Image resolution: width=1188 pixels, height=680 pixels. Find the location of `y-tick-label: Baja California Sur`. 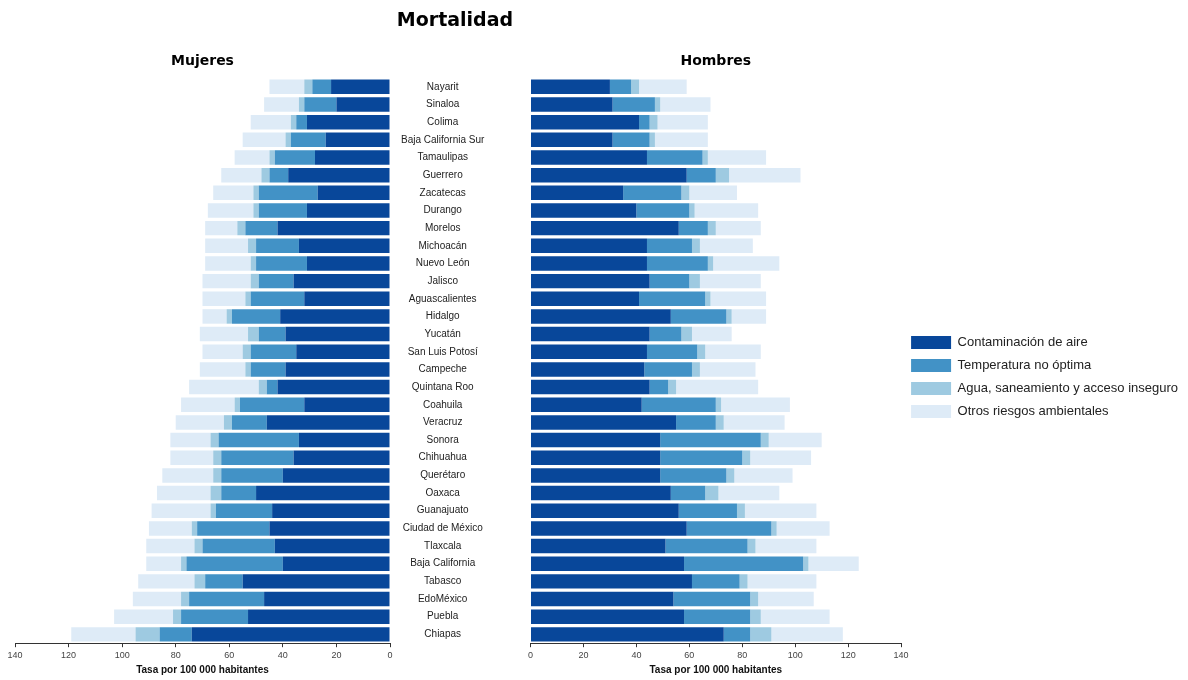

y-tick-label: Baja California Sur is located at coordinates (443, 139).